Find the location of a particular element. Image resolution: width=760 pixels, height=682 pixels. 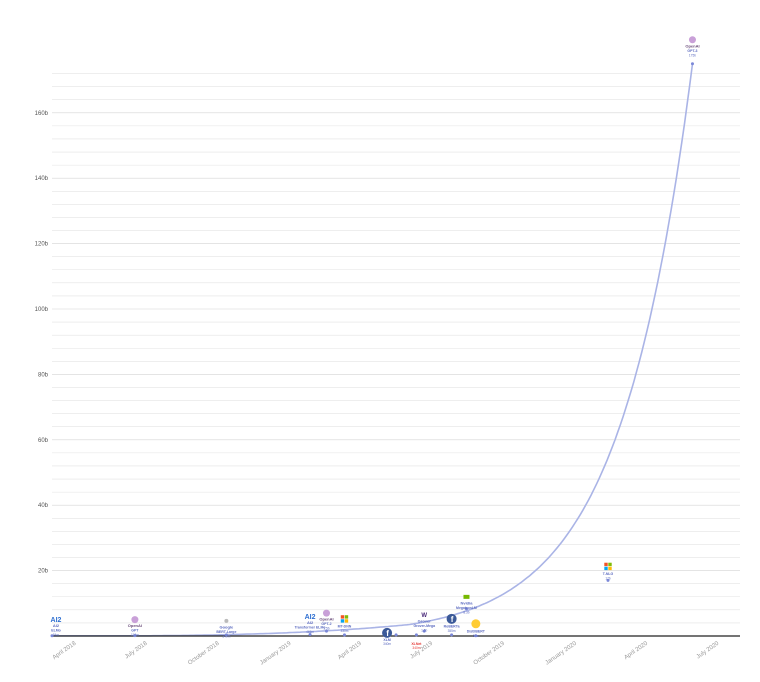

x-tick-label: October 2019 is located at coordinates (490, 653).